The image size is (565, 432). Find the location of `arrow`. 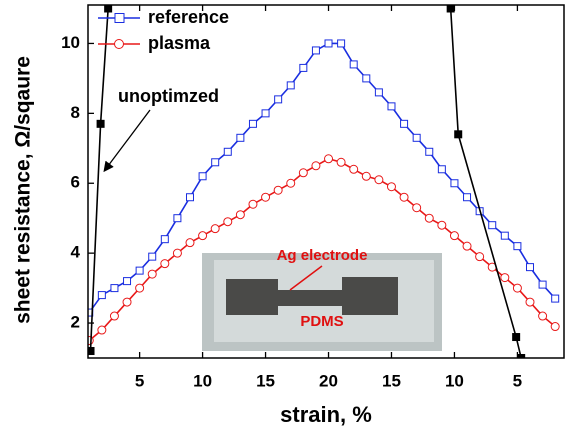

arrow is located at coordinates (127, 141).